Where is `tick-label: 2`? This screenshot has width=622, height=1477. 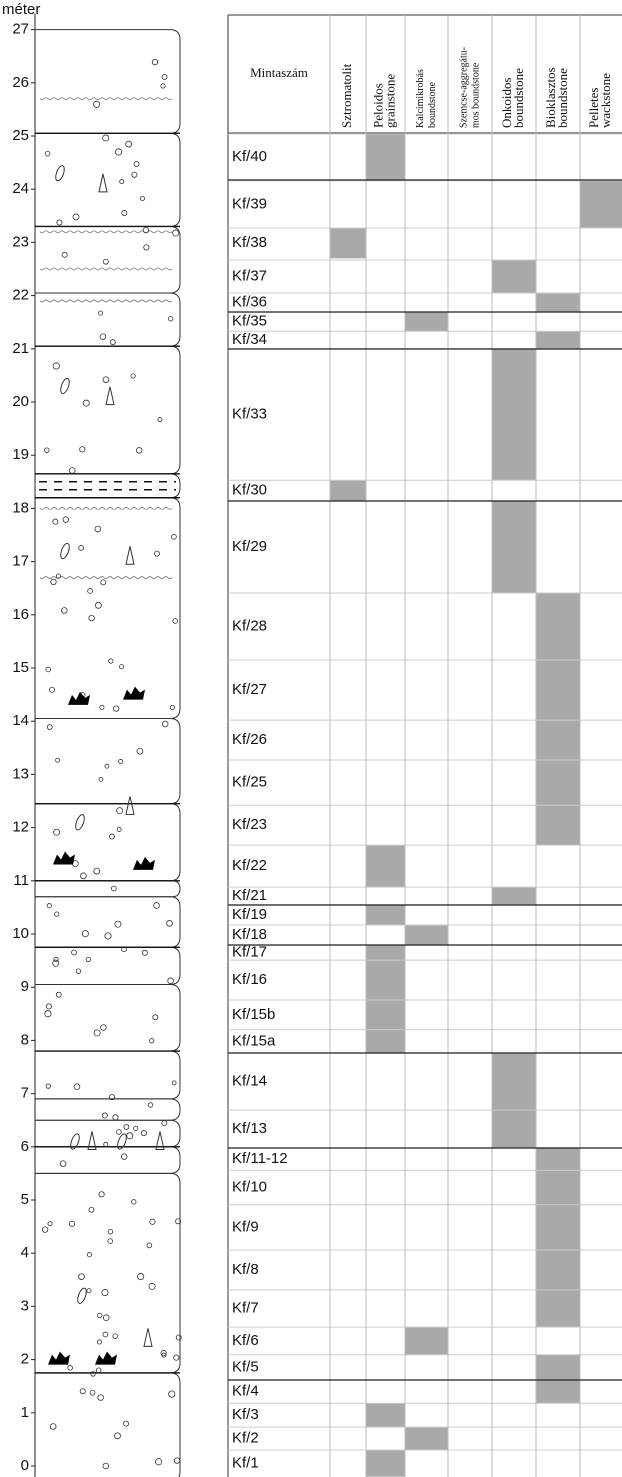 tick-label: 2 is located at coordinates (25, 1359).